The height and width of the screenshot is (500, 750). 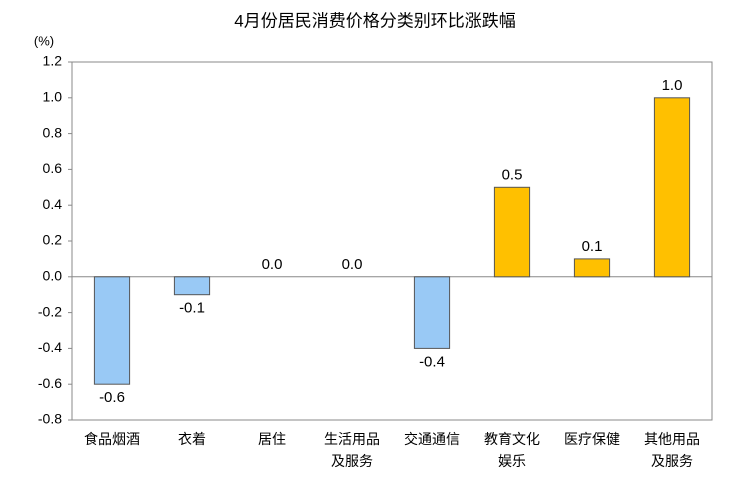 What do you see at coordinates (50, 383) in the screenshot?
I see `y-tick-label: -0.6` at bounding box center [50, 383].